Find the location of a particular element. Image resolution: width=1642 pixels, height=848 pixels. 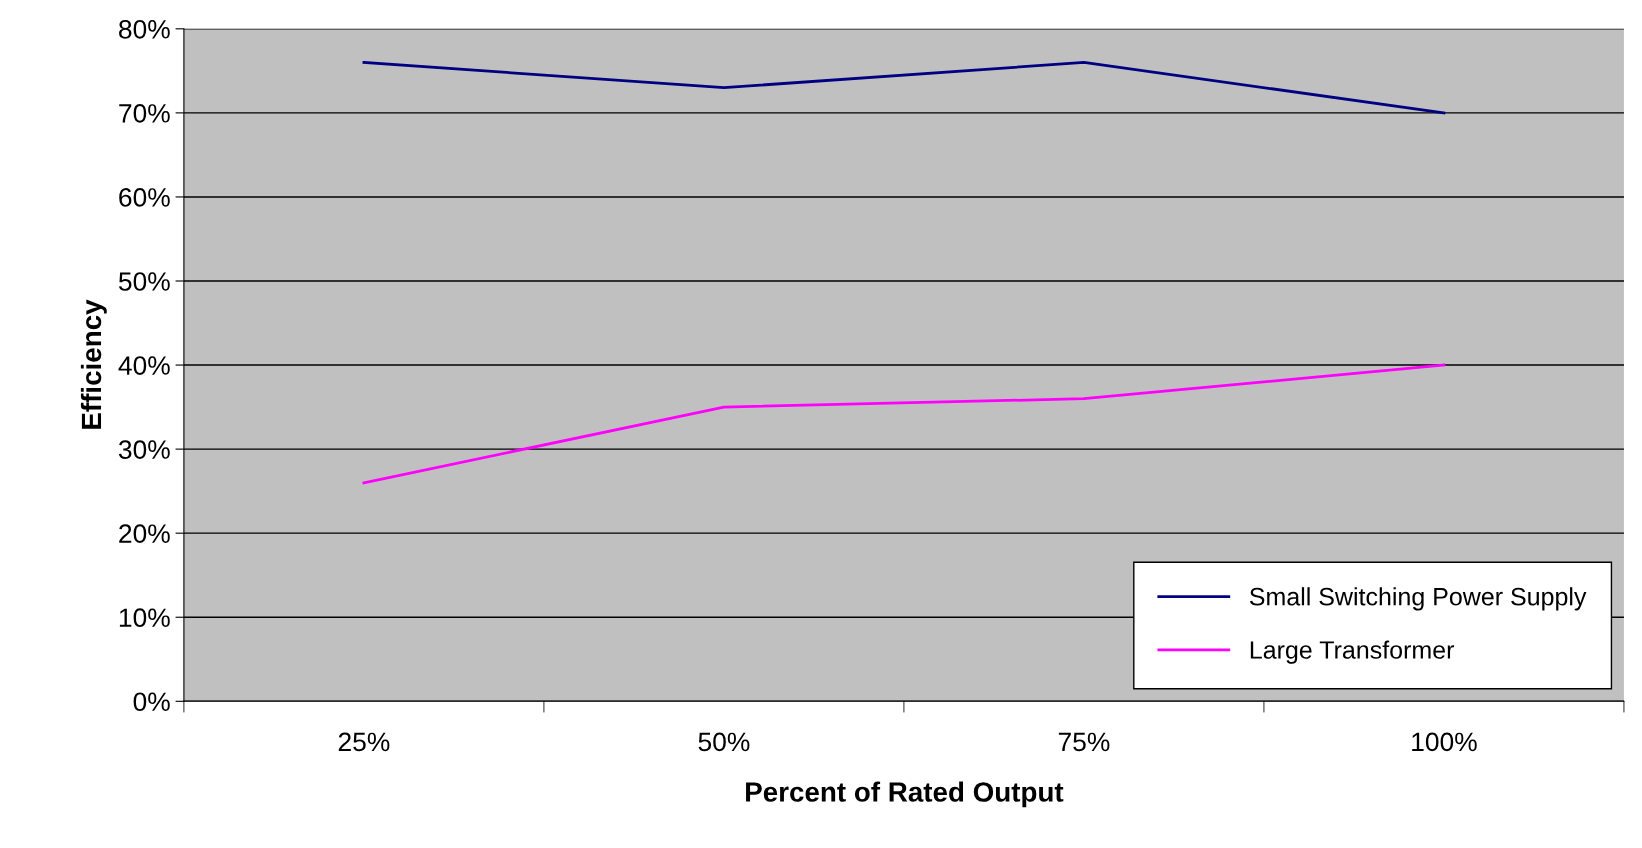

x-tick-label: 100% is located at coordinates (1444, 742).